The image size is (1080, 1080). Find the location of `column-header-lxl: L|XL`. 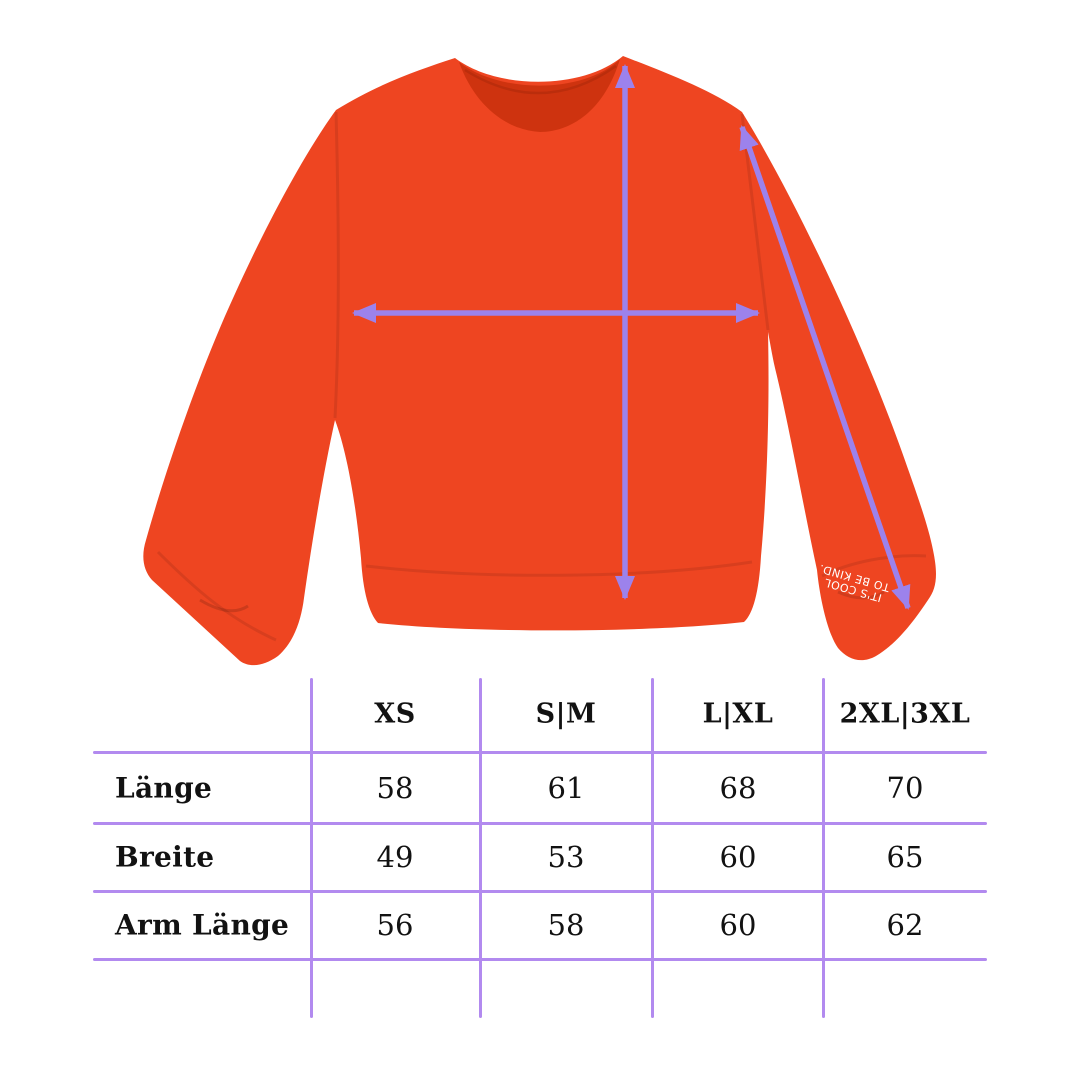

column-header-lxl: L|XL is located at coordinates (738, 714).